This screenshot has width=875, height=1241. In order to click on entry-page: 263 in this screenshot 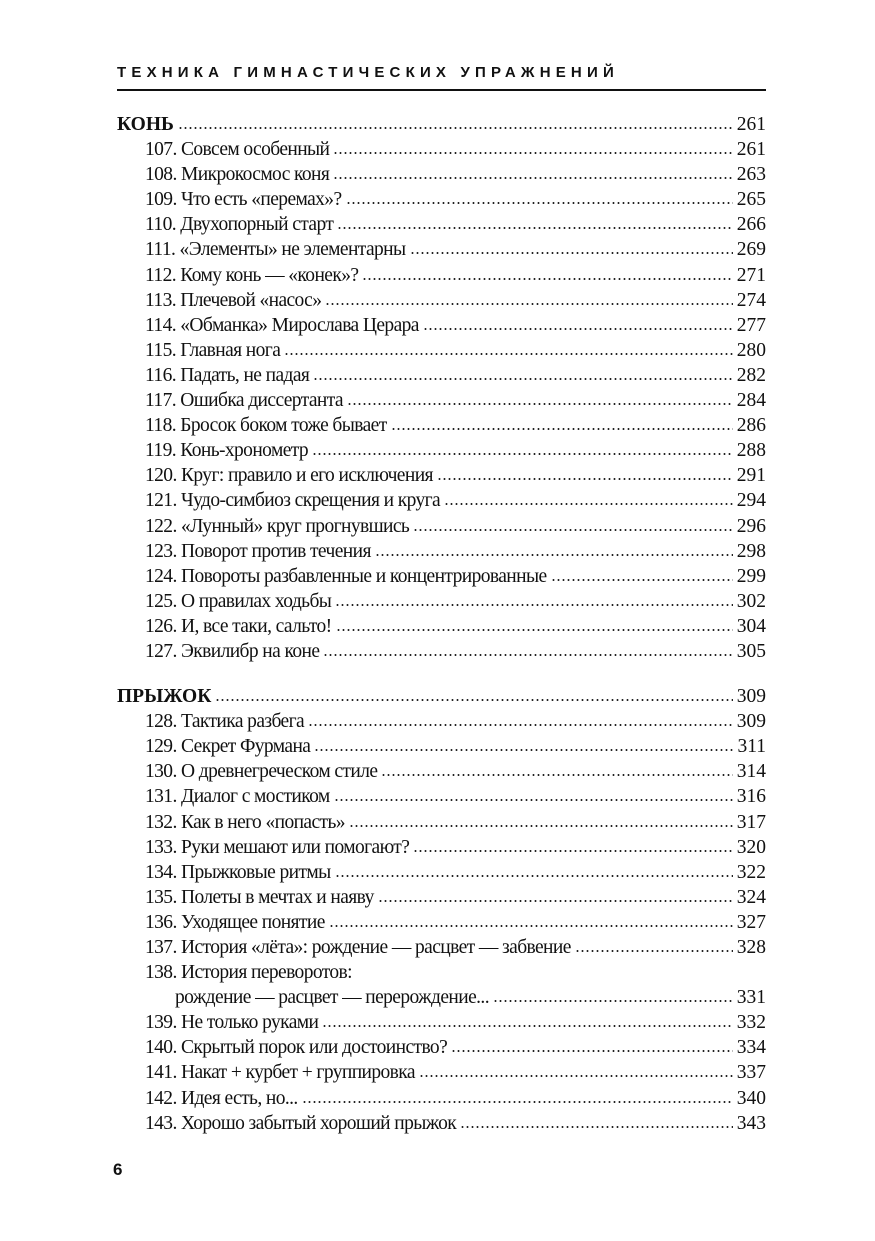, I will do `click(751, 175)`.